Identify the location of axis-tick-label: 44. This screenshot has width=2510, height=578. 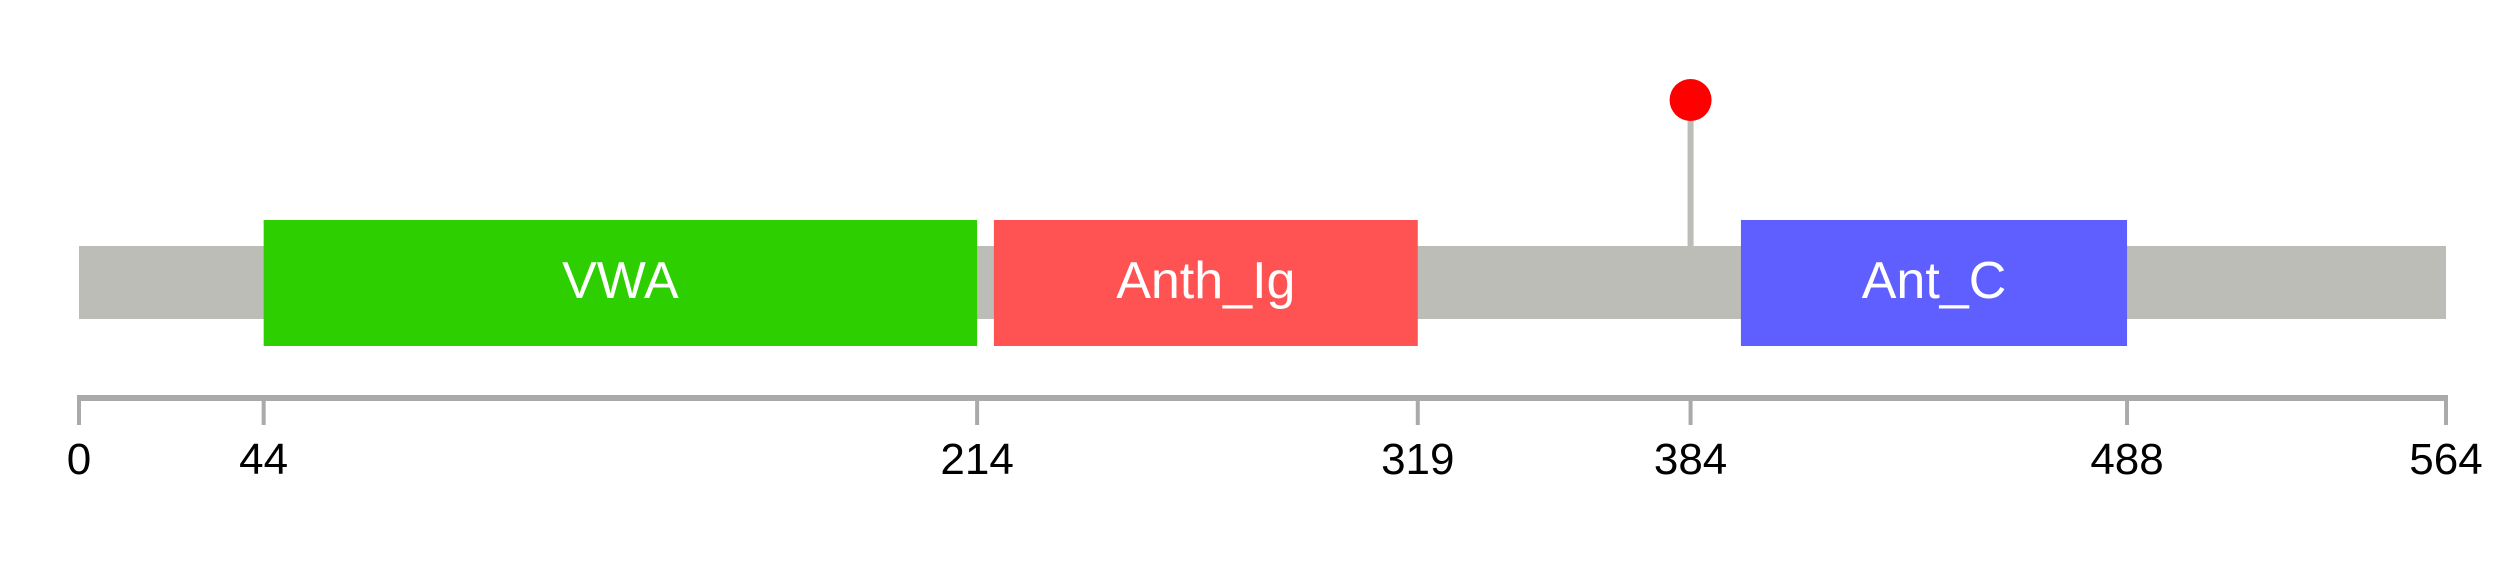
(263, 459).